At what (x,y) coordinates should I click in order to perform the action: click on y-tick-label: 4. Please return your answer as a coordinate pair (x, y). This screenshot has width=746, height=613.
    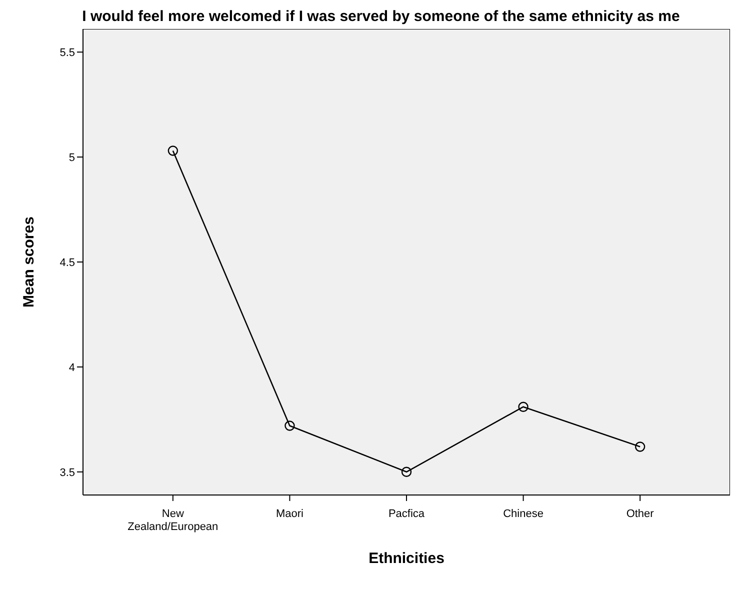
    Looking at the image, I should click on (71, 368).